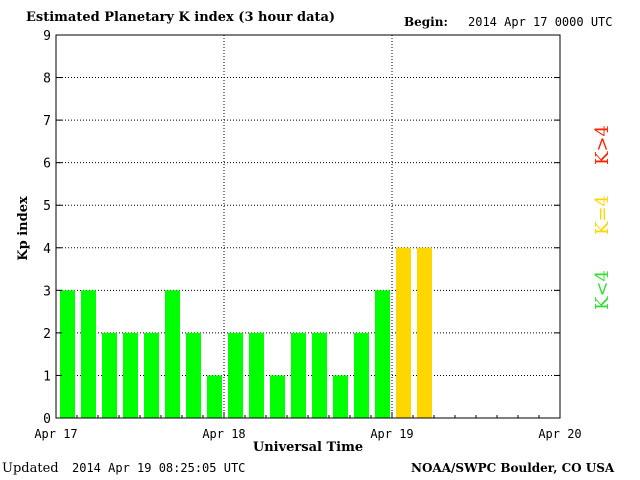  Describe the element at coordinates (47, 206) in the screenshot. I see `y-tick-label: 5` at that location.